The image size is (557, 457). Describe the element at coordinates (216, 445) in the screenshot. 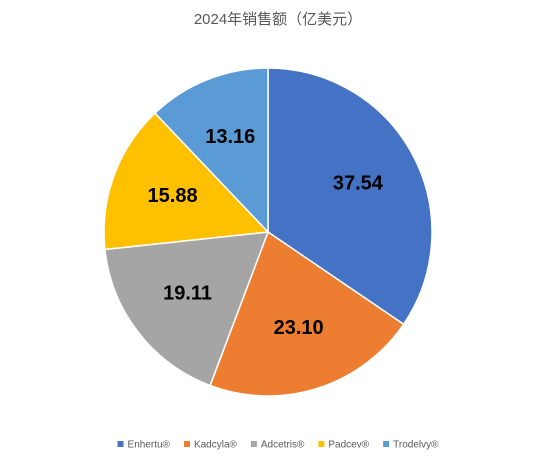

I see `legend-label: Kadcyla®` at that location.